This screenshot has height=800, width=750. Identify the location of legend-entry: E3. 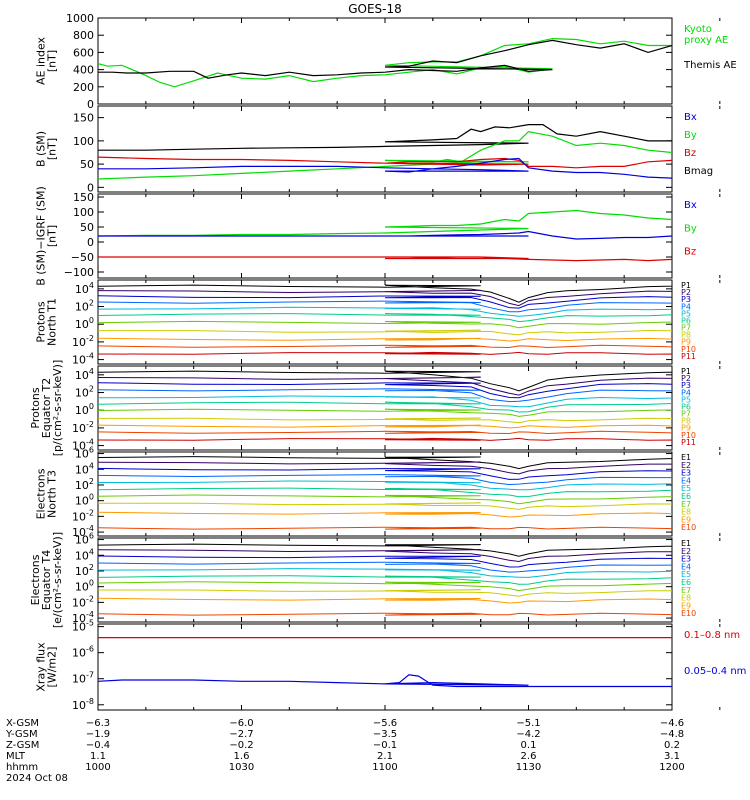
(686, 559).